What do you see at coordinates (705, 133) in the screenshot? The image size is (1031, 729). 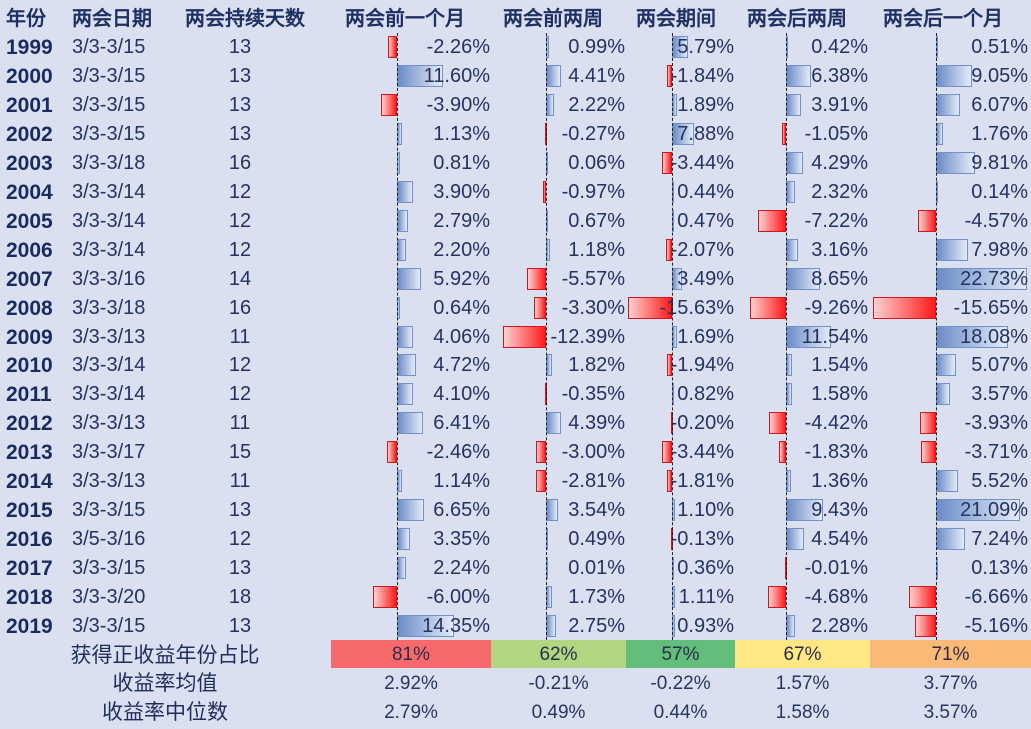 I see `value-during: 7.88%` at bounding box center [705, 133].